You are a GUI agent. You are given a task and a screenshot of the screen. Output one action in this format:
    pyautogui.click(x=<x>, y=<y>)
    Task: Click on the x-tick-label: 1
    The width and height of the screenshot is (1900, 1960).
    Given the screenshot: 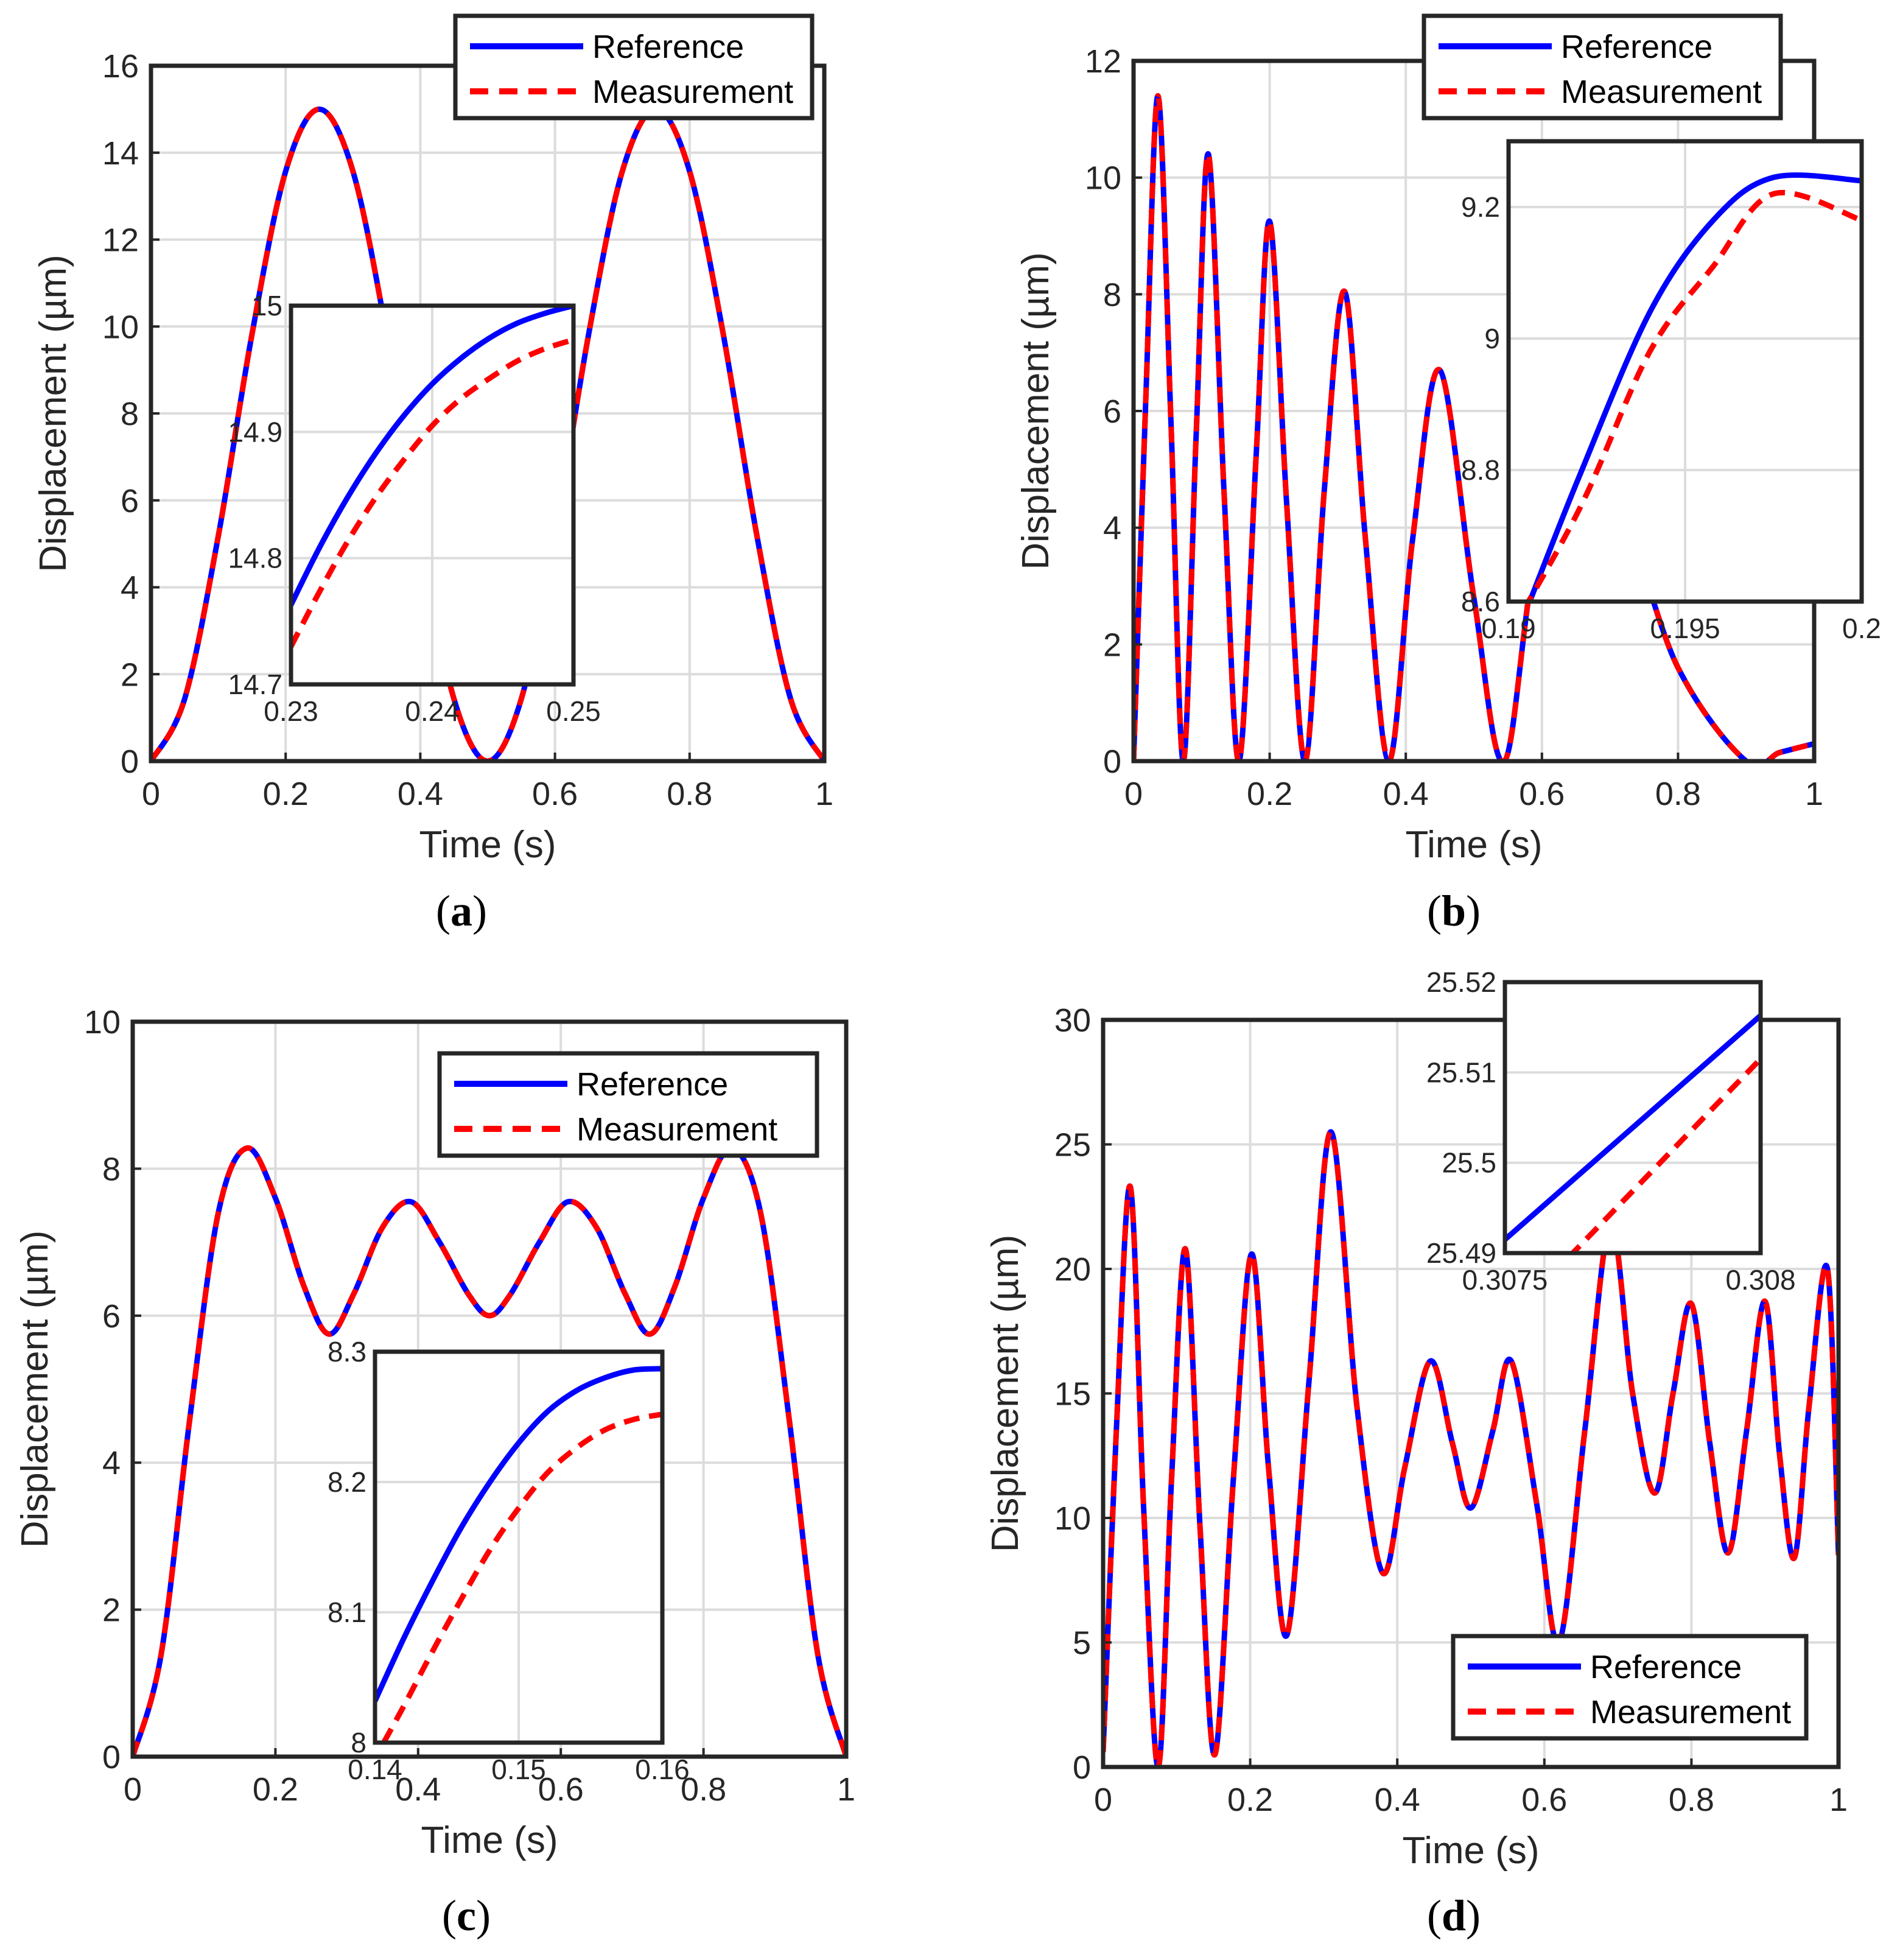 What is the action you would take?
    pyautogui.click(x=846, y=1789)
    